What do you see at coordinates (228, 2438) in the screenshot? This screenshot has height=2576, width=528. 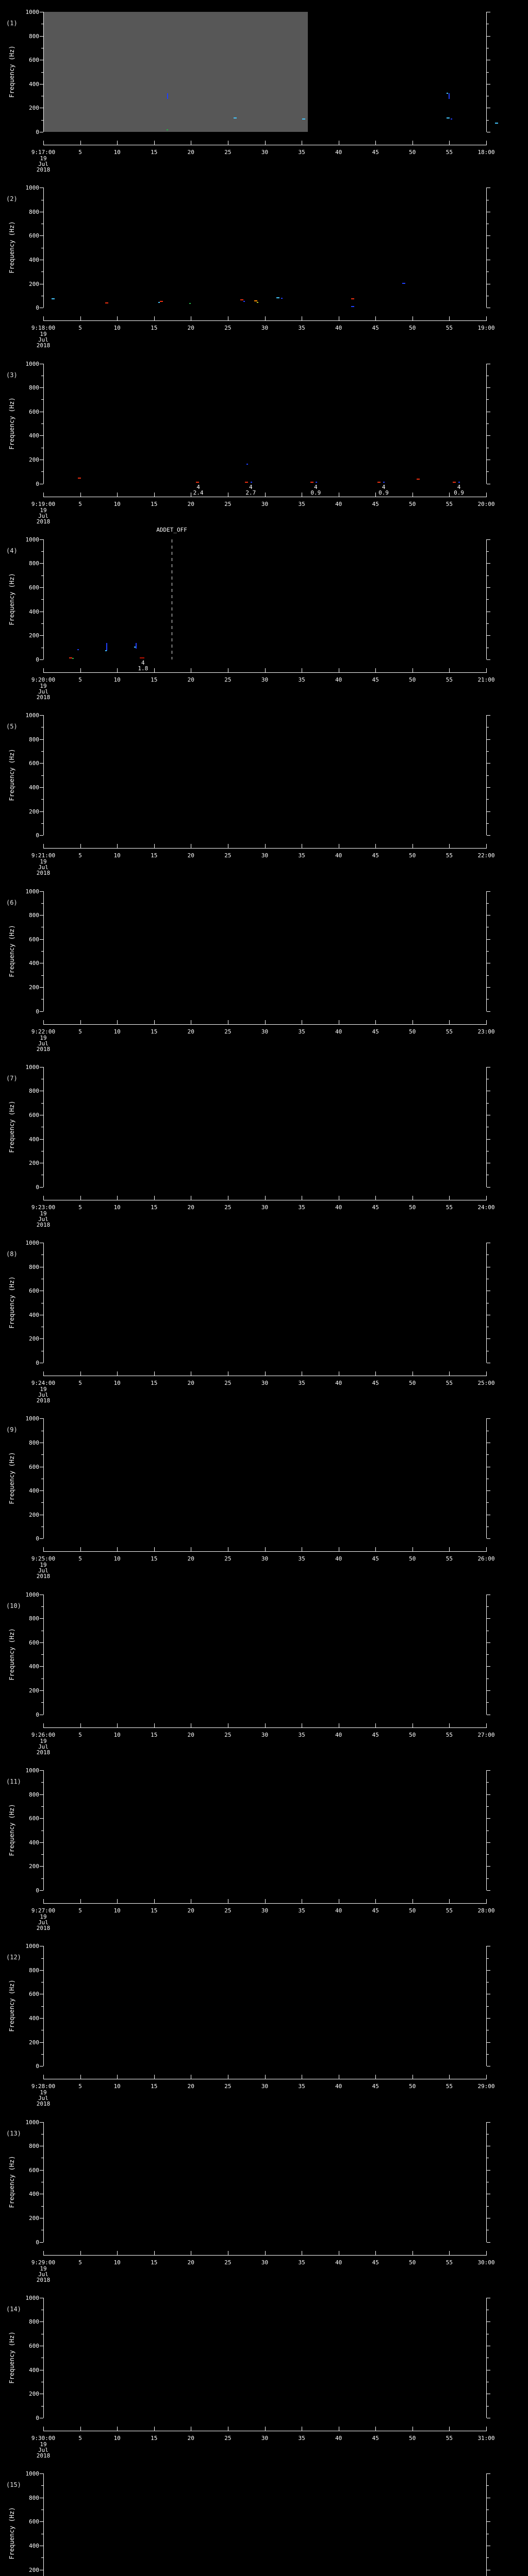 I see `x-tick-label: 25` at bounding box center [228, 2438].